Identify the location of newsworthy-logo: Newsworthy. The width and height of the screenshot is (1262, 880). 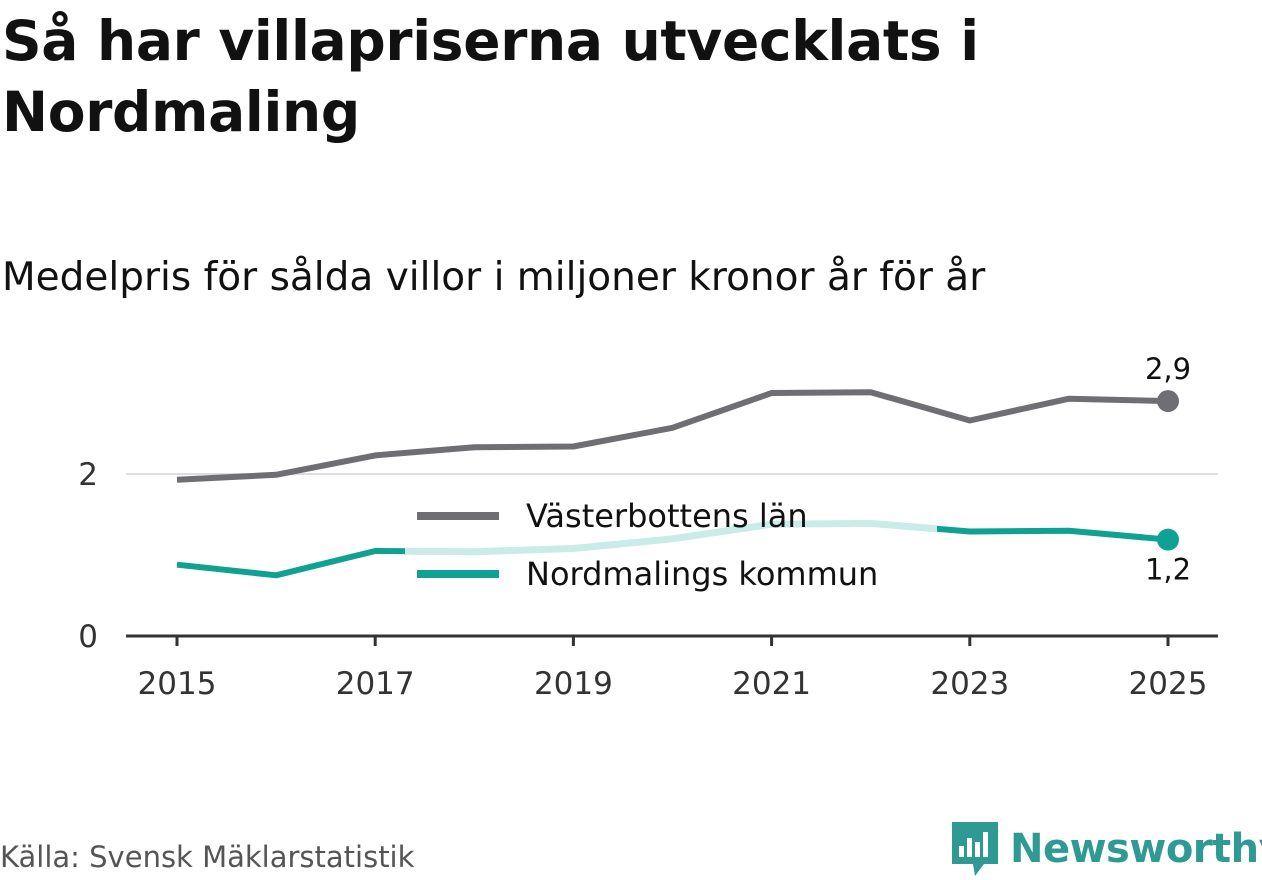
(1106, 849).